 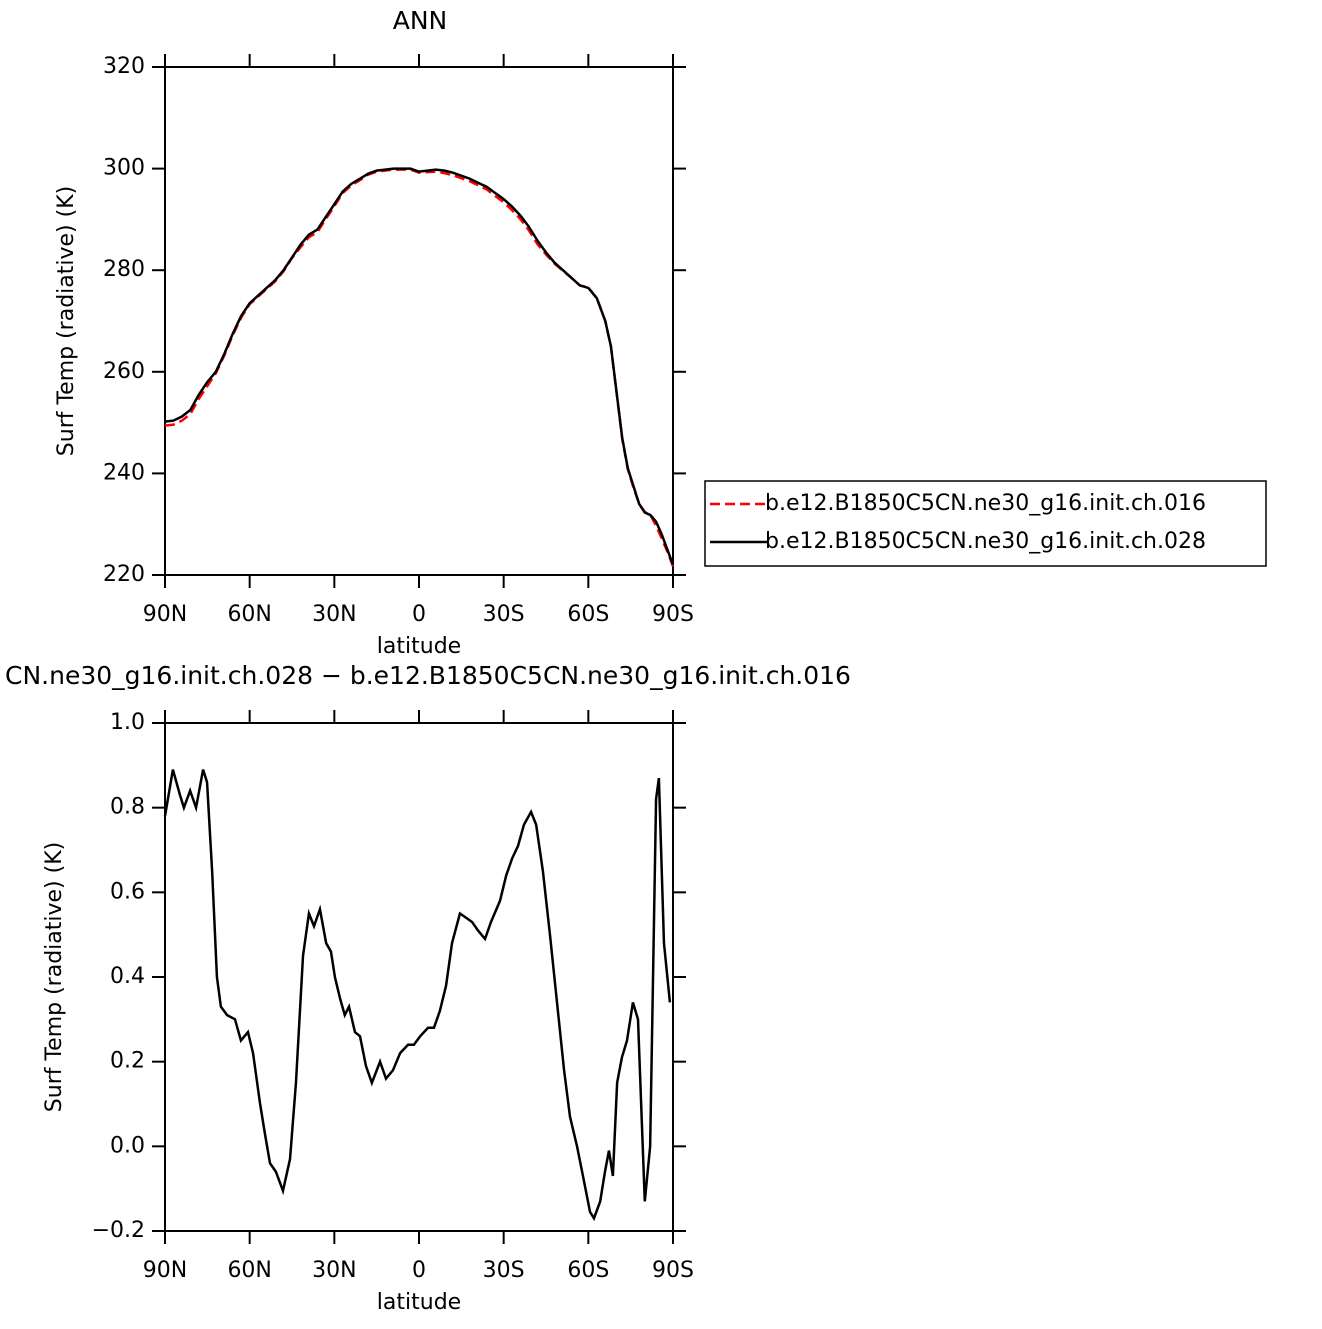 What do you see at coordinates (124, 371) in the screenshot?
I see `y-tick-label: 260` at bounding box center [124, 371].